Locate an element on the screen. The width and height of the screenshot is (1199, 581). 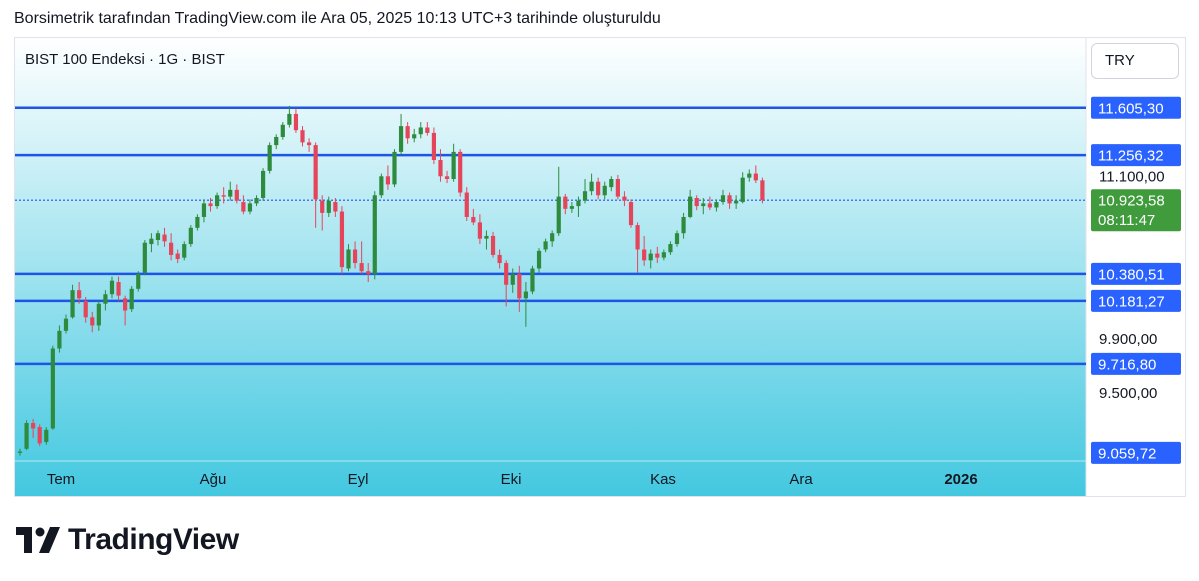
price-tag-text: 9.059,72 is located at coordinates (1127, 453).